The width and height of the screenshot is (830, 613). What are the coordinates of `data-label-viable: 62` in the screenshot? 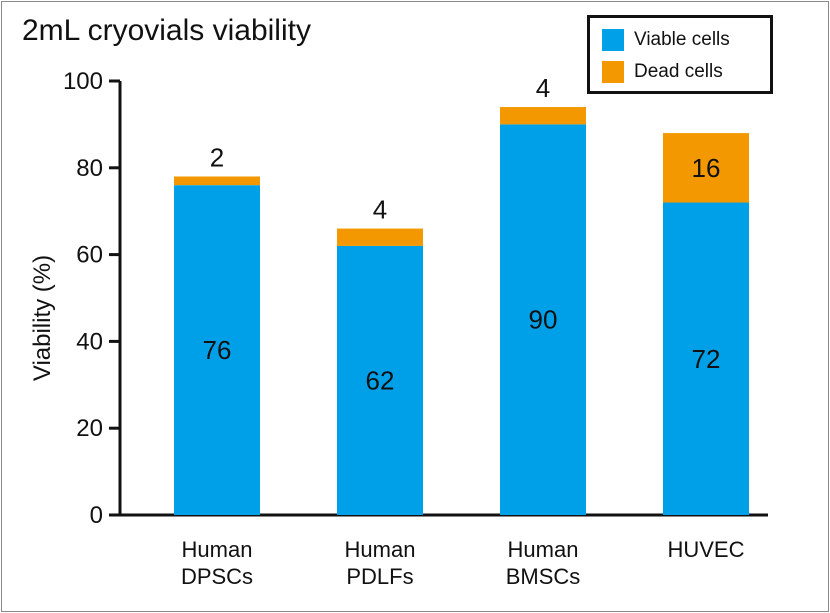 It's located at (380, 380).